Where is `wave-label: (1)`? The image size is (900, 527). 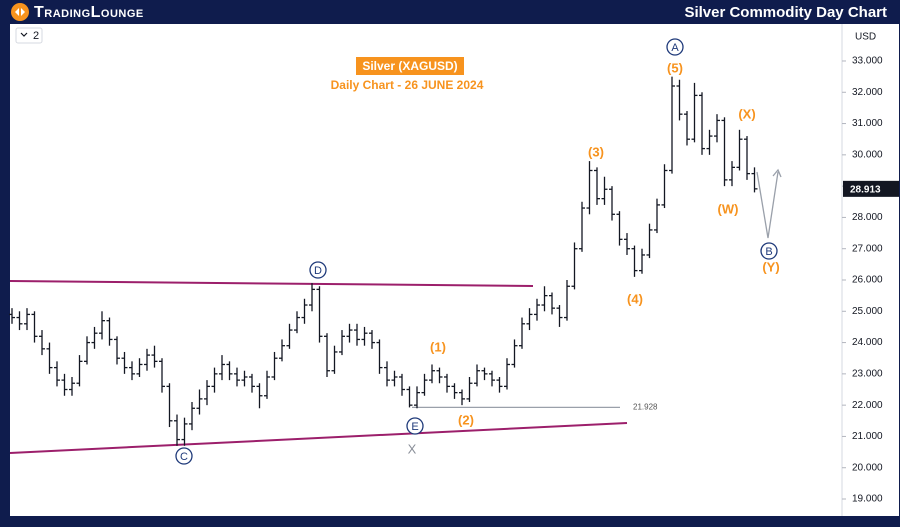 wave-label: (1) is located at coordinates (438, 346).